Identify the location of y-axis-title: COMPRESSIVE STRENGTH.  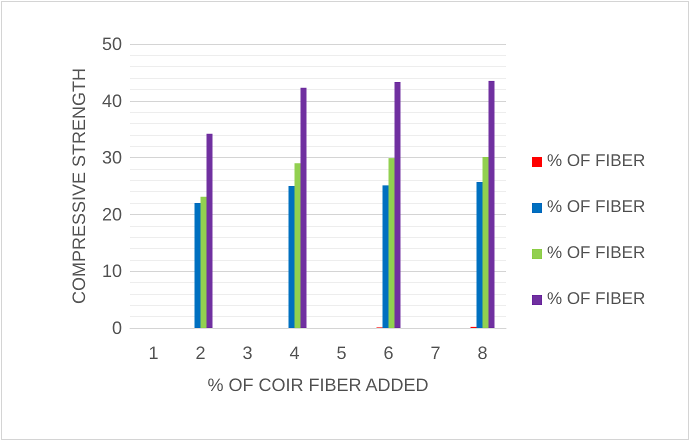
(79, 186).